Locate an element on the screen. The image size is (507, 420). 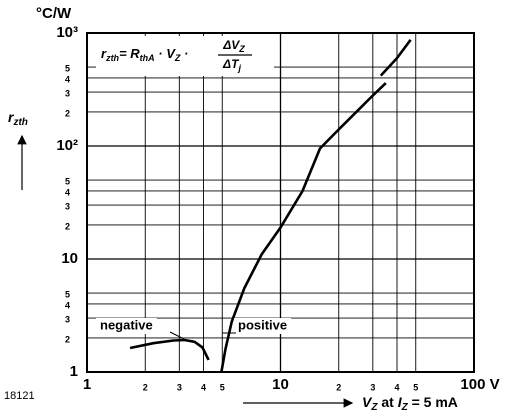
series-label: positive is located at coordinates (262, 324).